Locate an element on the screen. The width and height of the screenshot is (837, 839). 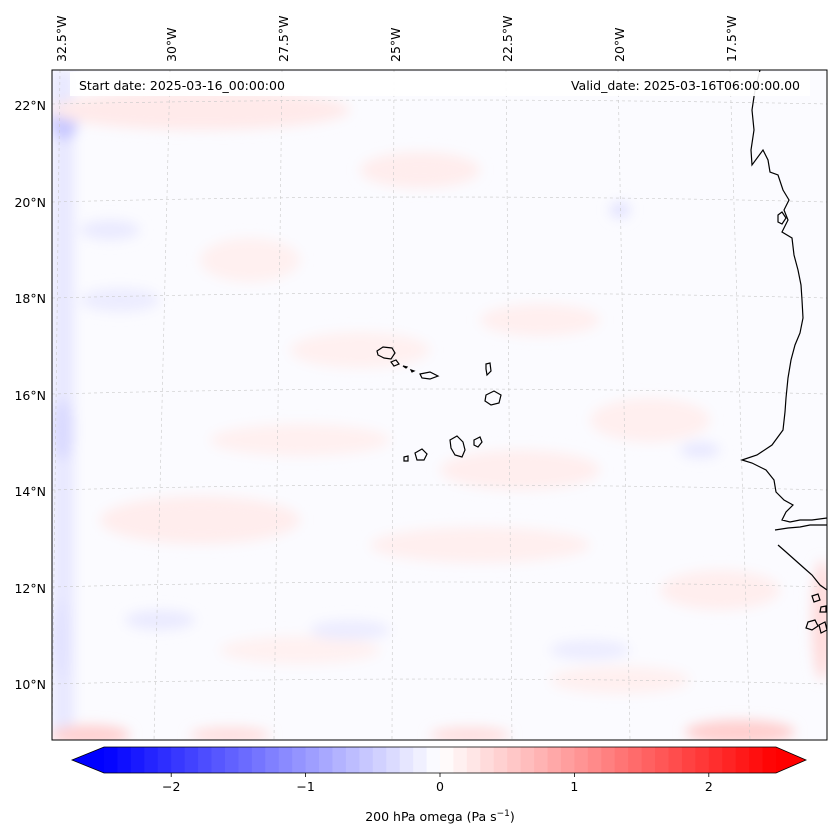
lat-tick-label: 20°N is located at coordinates (30, 202).